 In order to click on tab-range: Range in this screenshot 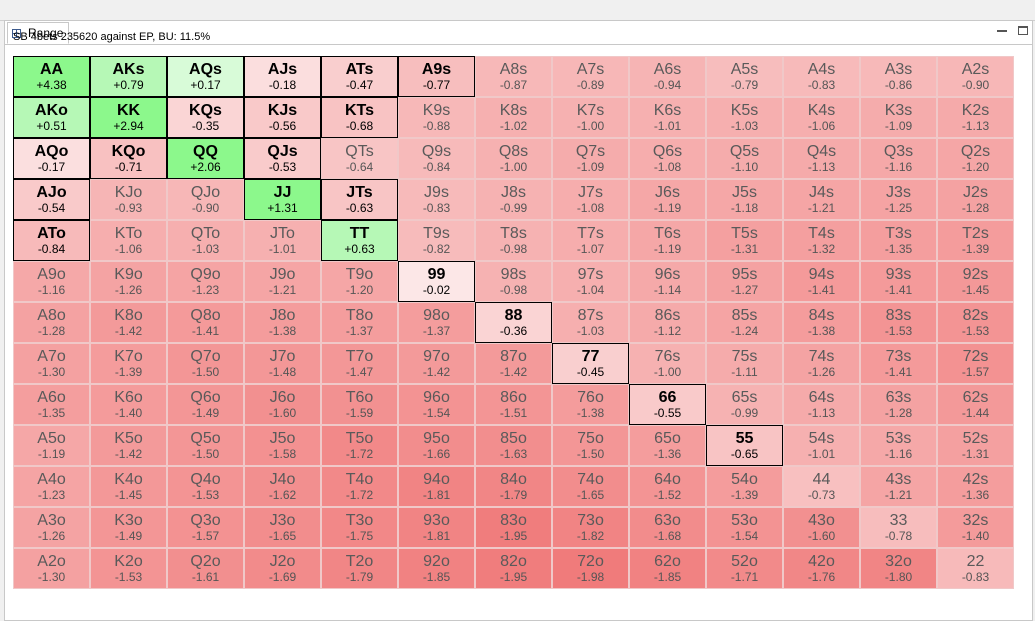, I will do `click(38, 33)`.